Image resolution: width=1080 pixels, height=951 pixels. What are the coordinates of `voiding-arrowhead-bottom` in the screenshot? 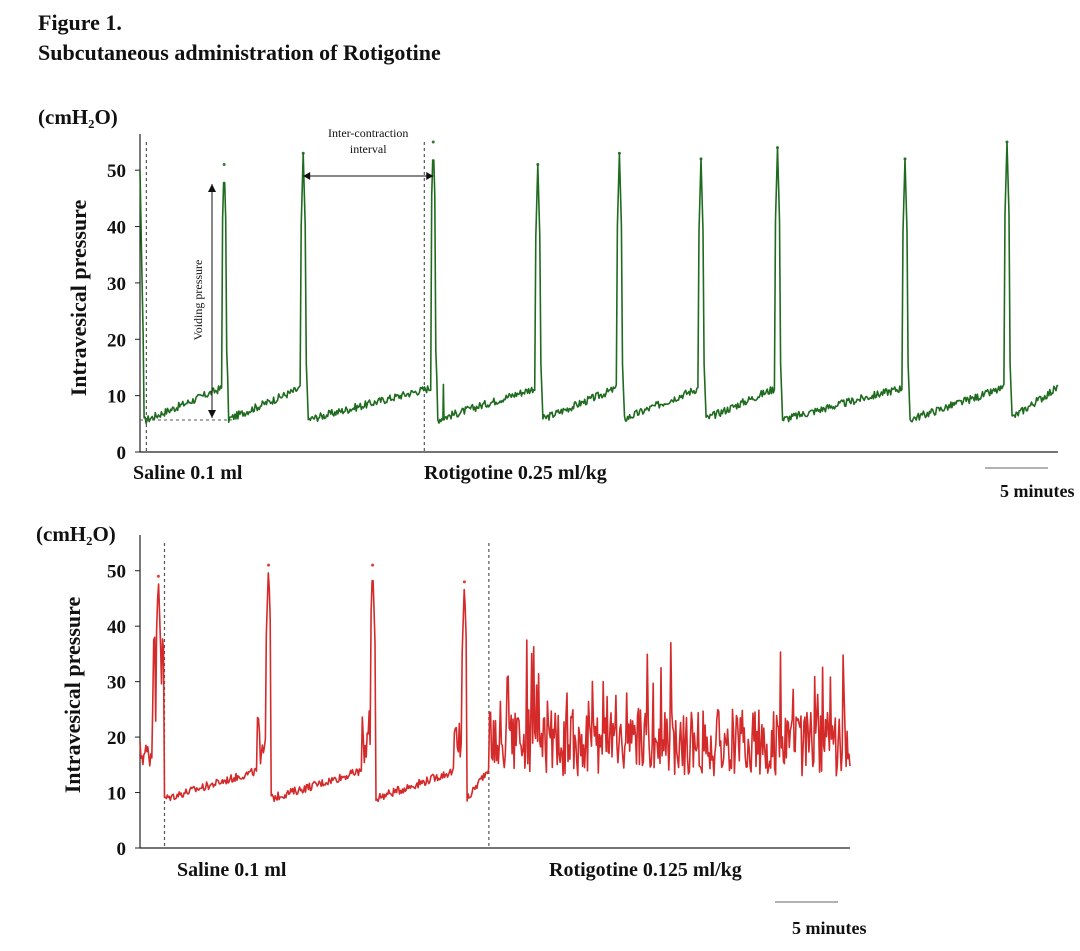 It's located at (212, 414).